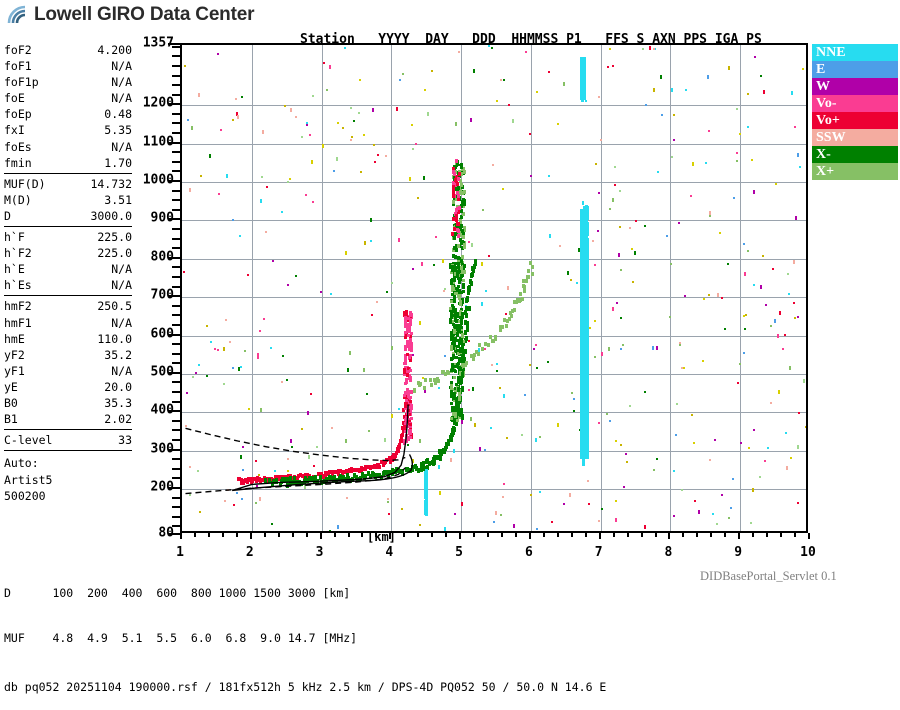 This screenshot has height=710, width=900. Describe the element at coordinates (768, 576) in the screenshot. I see `servlet-version-label: DIDBasePortal_Servlet 0.1` at that location.